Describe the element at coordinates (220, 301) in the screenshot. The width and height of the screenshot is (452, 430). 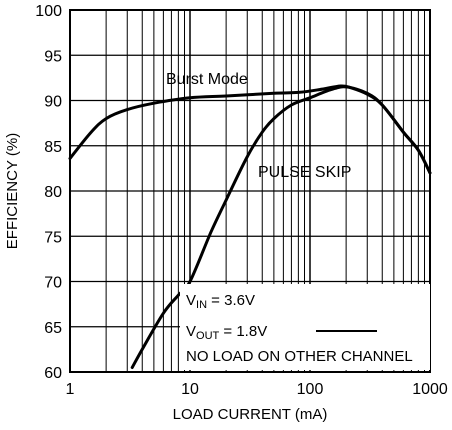
I see `vin-condition: VIN = 3.6V` at that location.